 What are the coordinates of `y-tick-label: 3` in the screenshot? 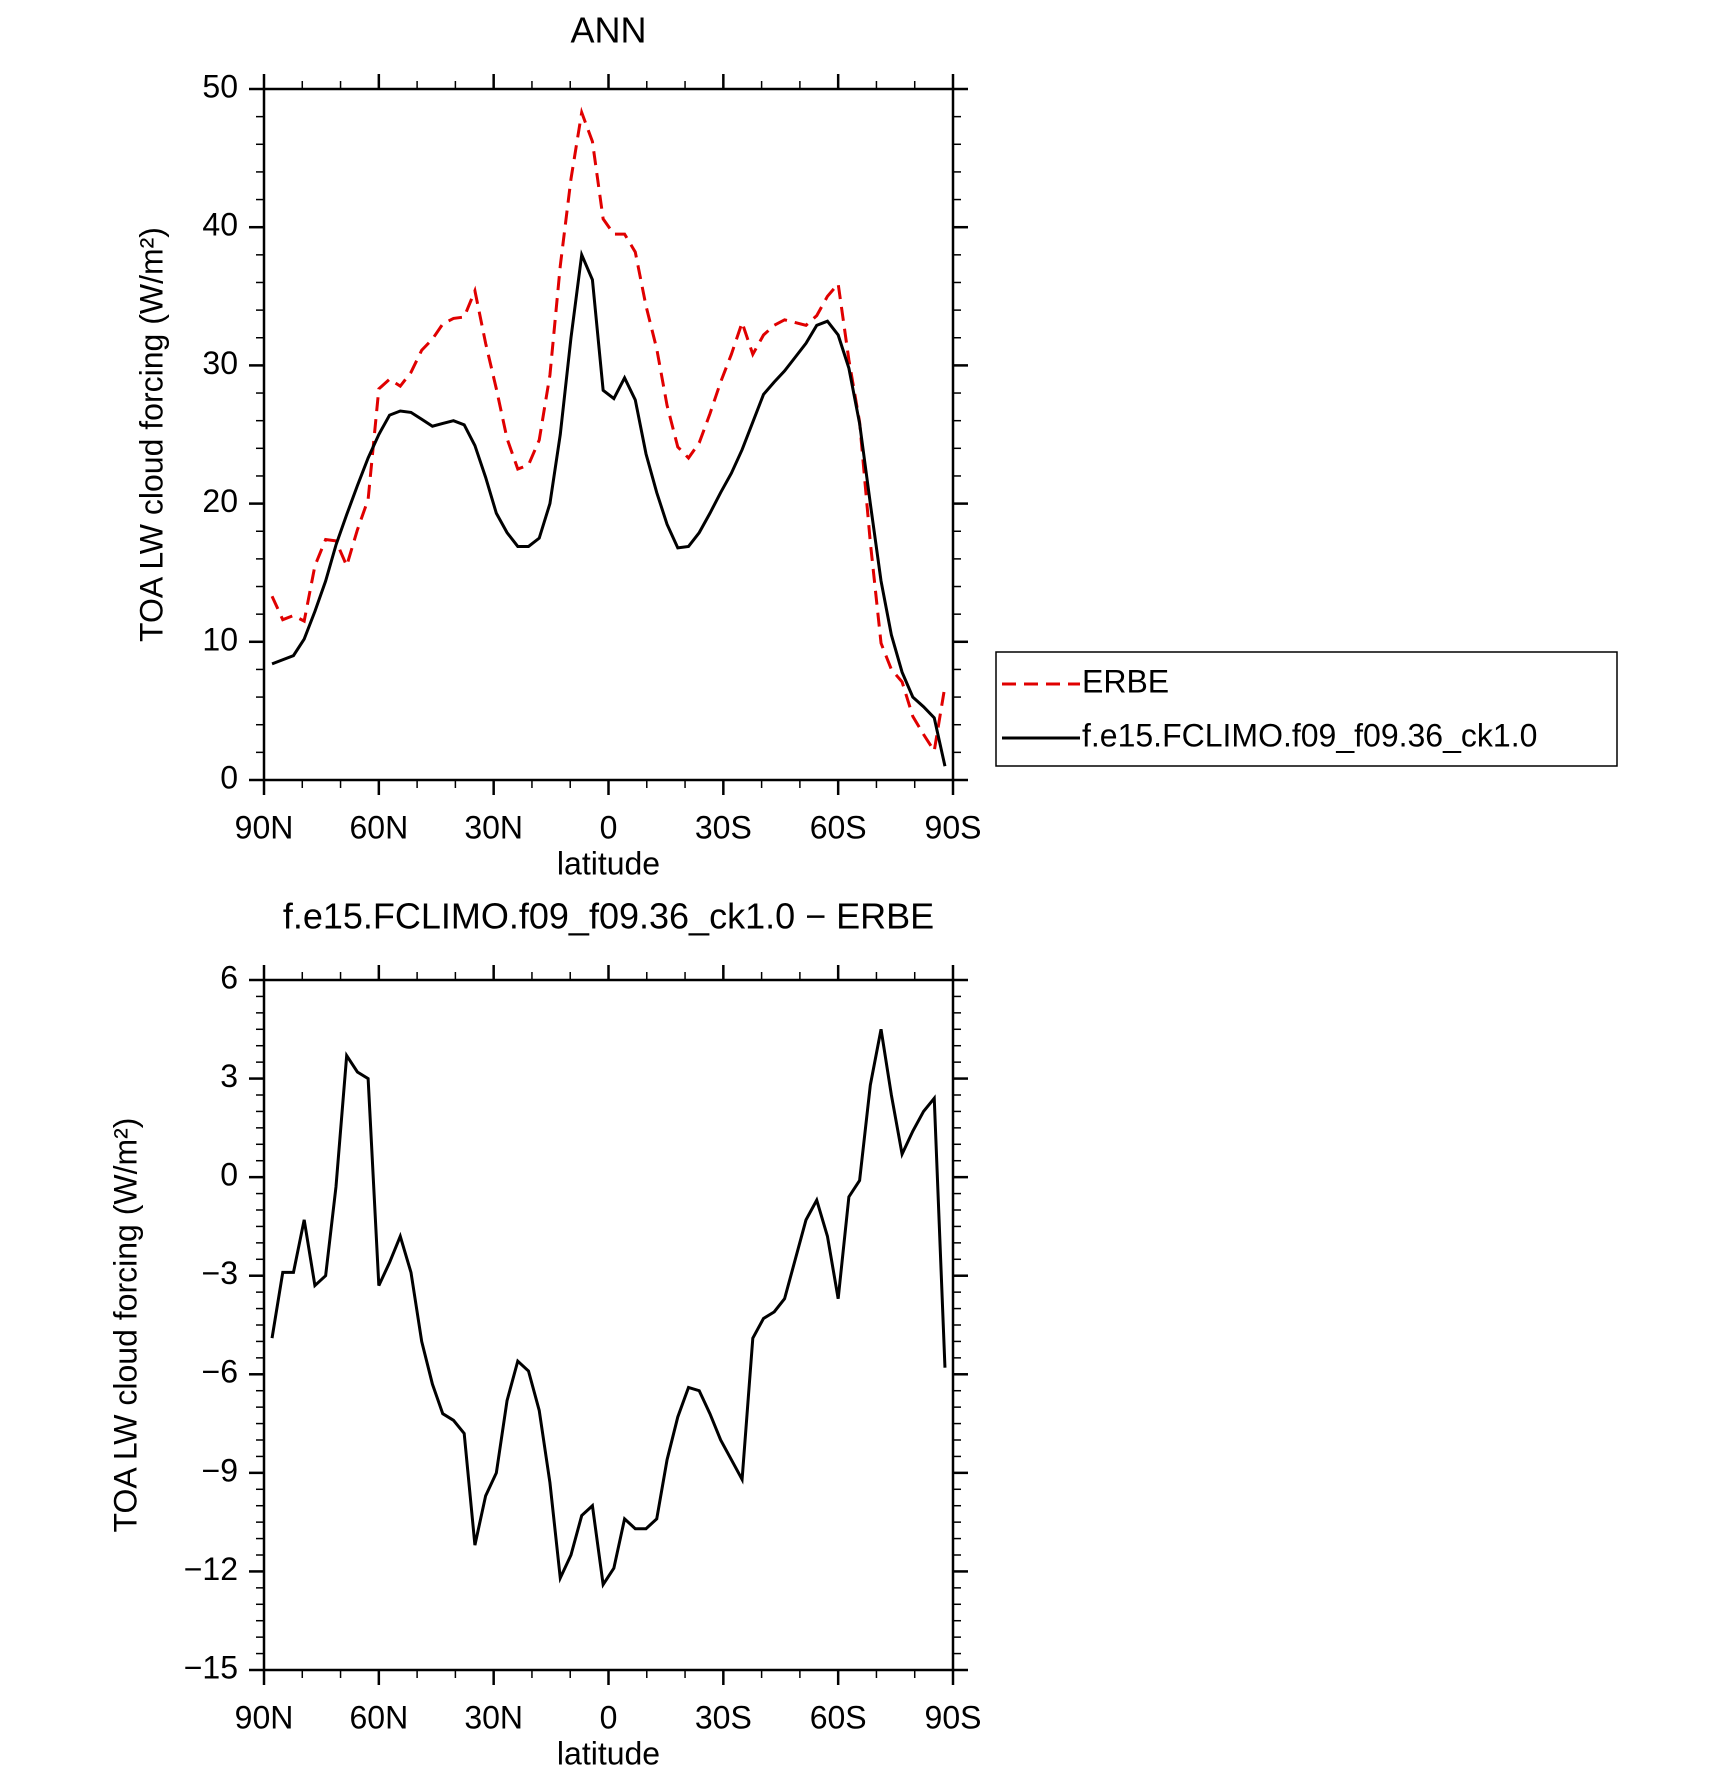 It's located at (229, 1076).